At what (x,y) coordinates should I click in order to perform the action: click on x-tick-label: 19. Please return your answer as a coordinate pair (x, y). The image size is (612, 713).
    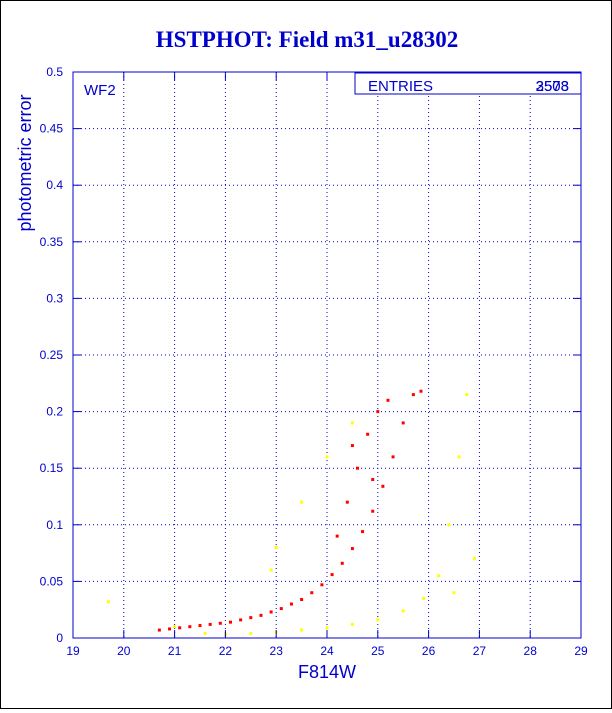
    Looking at the image, I should click on (73, 651).